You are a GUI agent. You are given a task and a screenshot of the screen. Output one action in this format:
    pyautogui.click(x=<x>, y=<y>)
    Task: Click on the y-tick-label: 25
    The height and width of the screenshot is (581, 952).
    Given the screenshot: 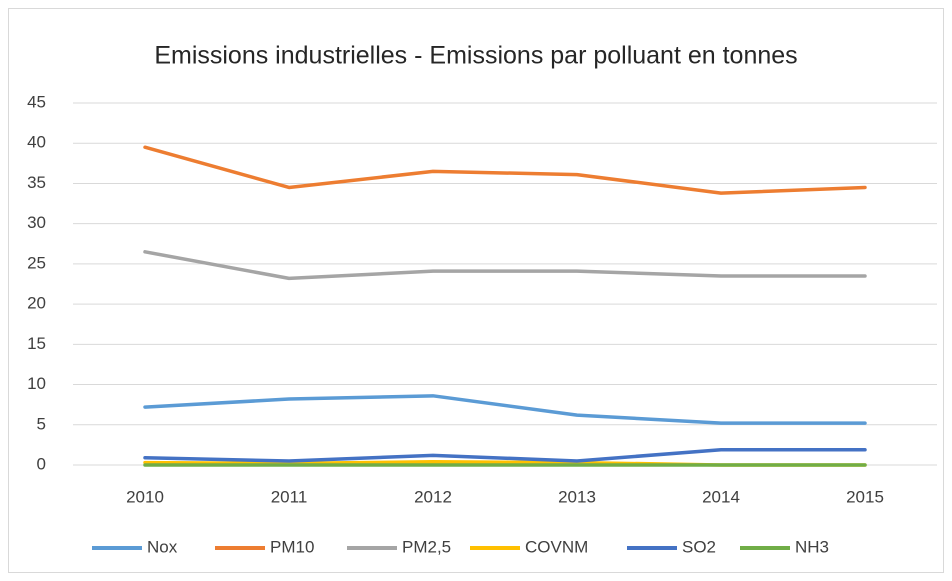 What is the action you would take?
    pyautogui.click(x=36, y=262)
    